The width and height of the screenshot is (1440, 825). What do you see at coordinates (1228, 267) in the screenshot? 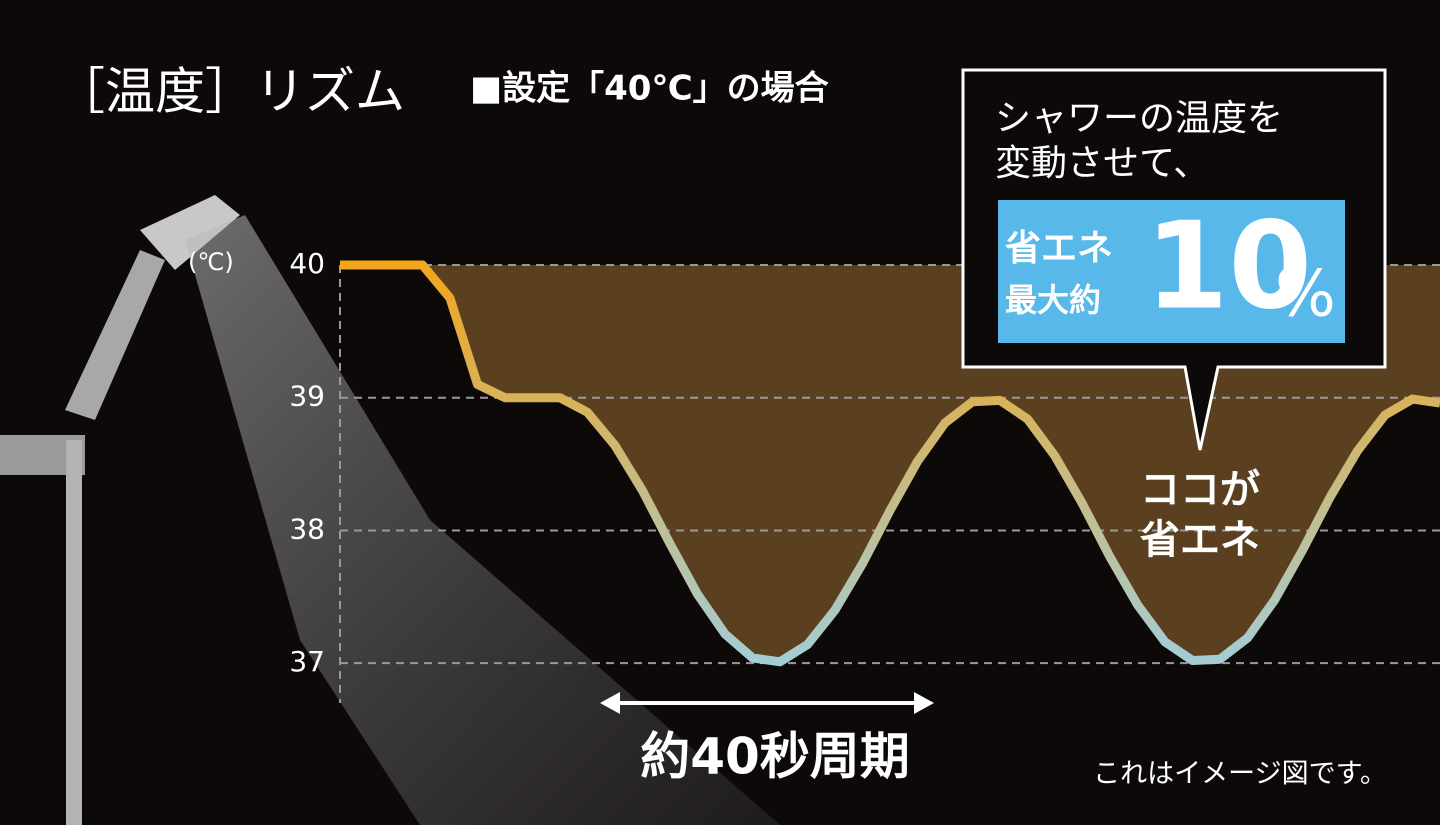
I see `badge-number: 10` at bounding box center [1228, 267].